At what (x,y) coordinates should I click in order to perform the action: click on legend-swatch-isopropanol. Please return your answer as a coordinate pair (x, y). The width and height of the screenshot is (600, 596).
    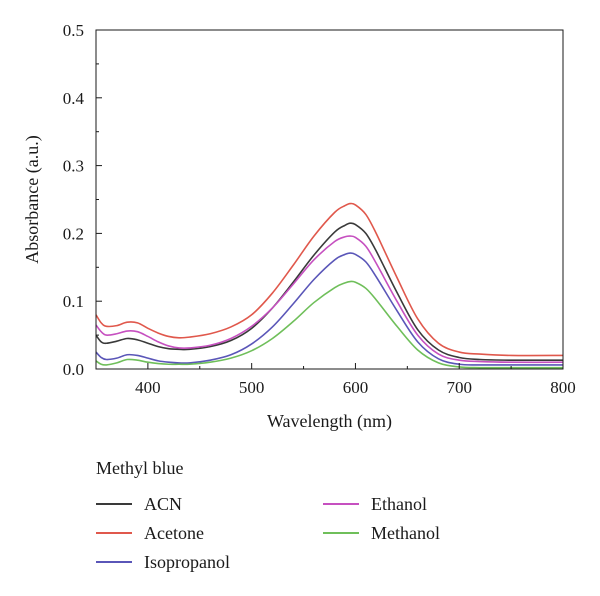
    Looking at the image, I should click on (114, 562).